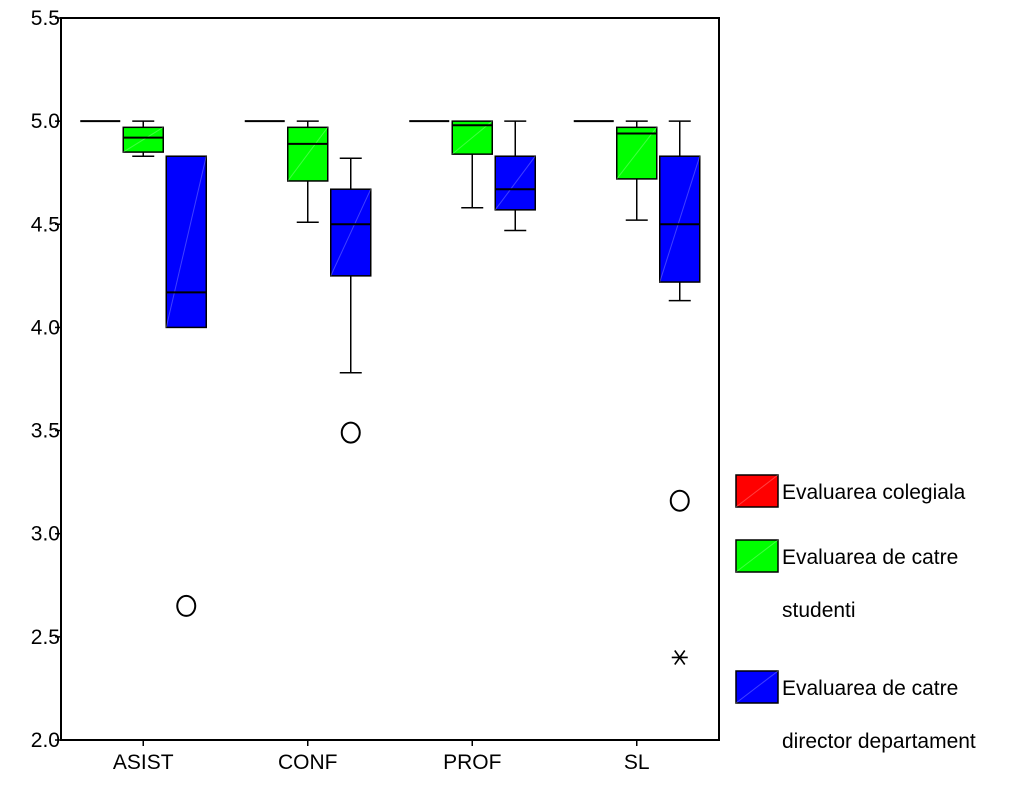  I want to click on box-evaluarea-de-catre-director-departament-conf, so click(351, 300).